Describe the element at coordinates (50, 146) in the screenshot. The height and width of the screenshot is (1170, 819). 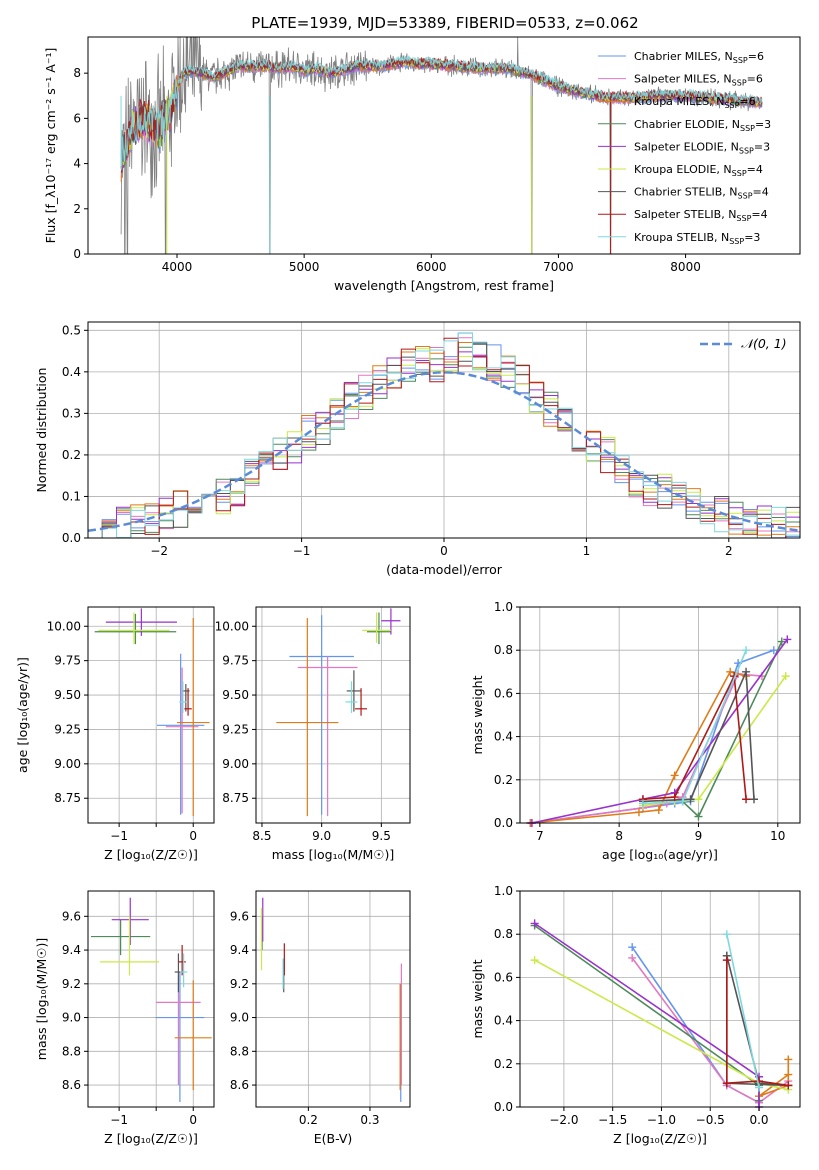
I see `y-axis-label: Flux [f_λ10⁻¹⁷ erg cm⁻² s⁻¹ A⁻¹]` at that location.